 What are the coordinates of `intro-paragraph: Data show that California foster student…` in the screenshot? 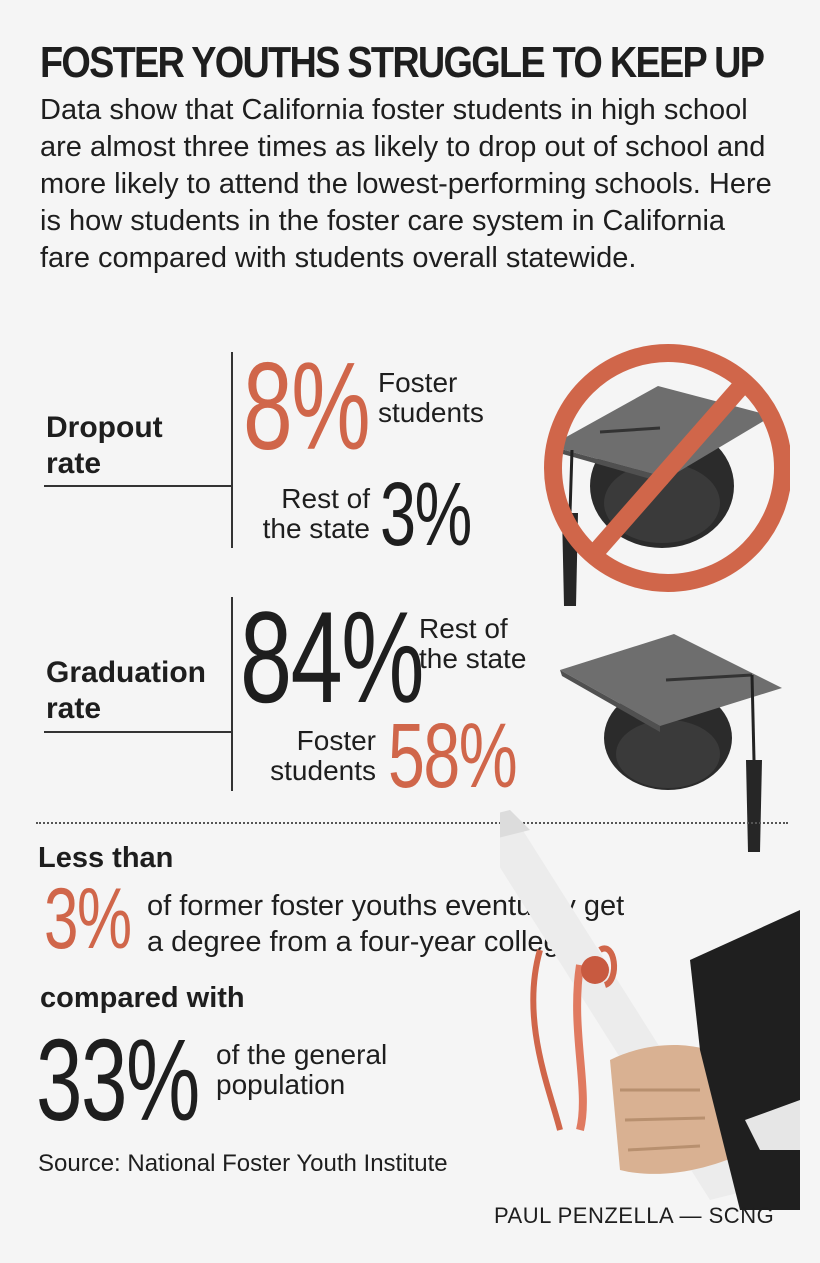 It's located at (406, 184).